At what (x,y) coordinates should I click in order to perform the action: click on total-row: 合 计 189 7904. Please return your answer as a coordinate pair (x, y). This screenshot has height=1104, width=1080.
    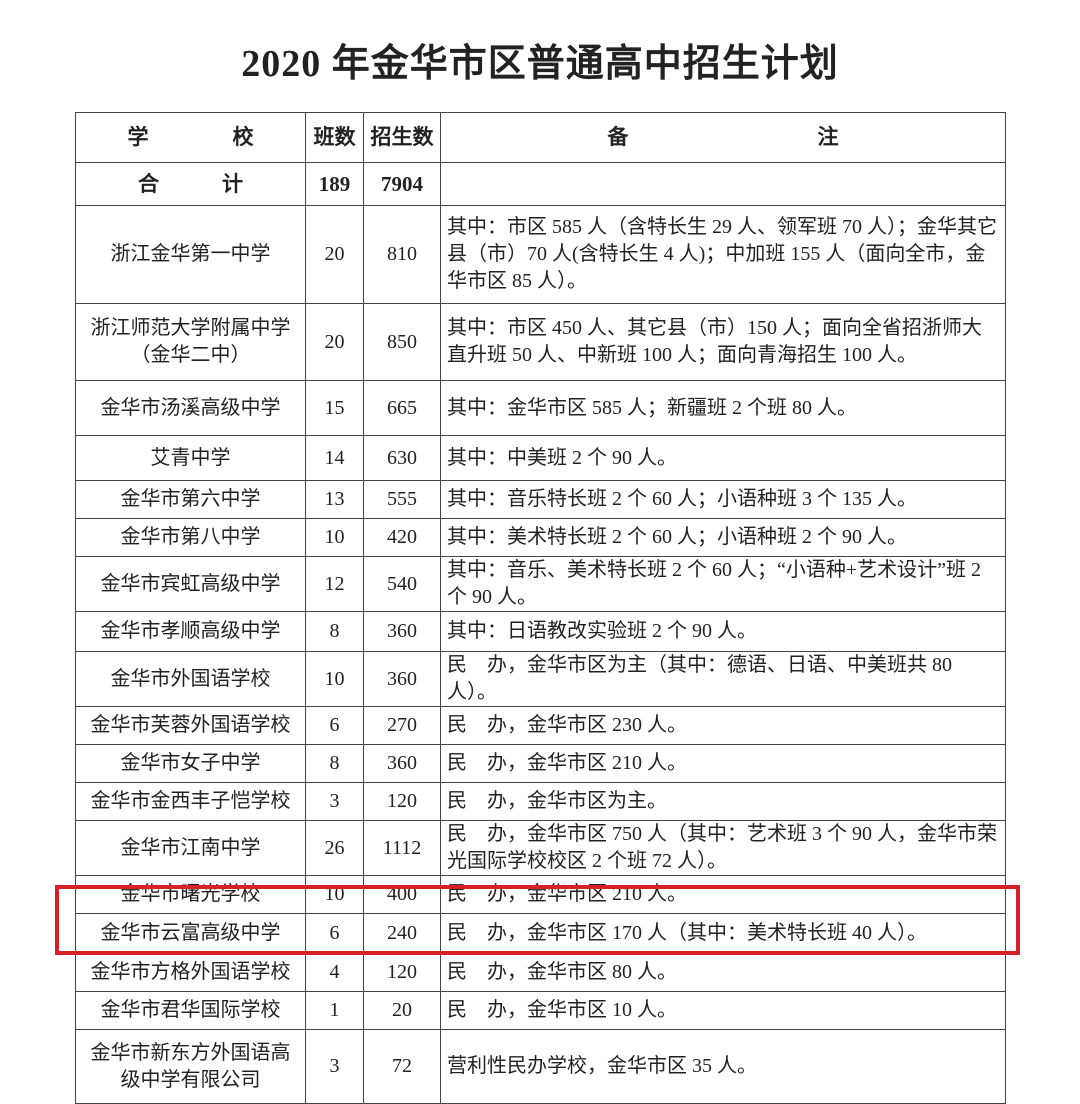
    Looking at the image, I should click on (540, 184).